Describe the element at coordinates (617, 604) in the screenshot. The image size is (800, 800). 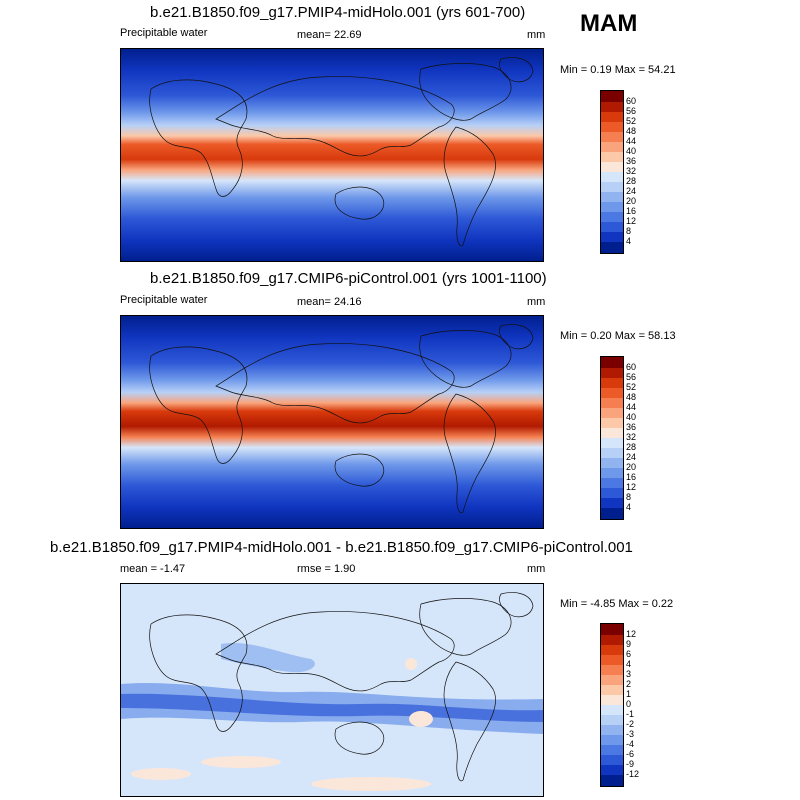
I see `panel-3-minmax: Min = -4.85 Max = 0.22` at that location.